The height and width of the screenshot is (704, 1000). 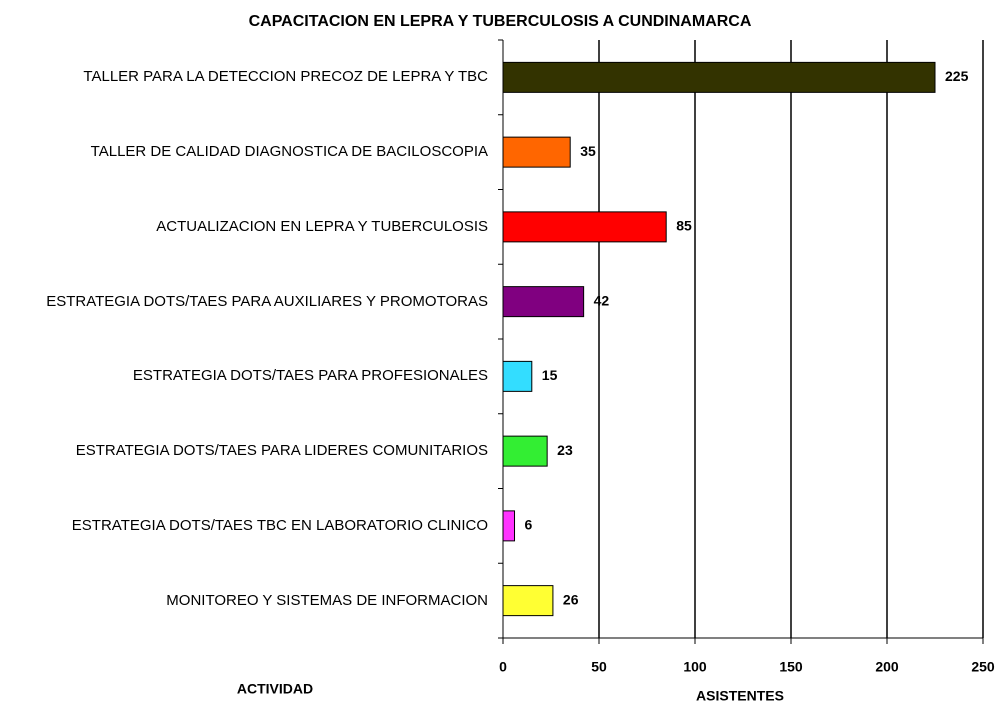 I want to click on value-label: 35, so click(x=588, y=151).